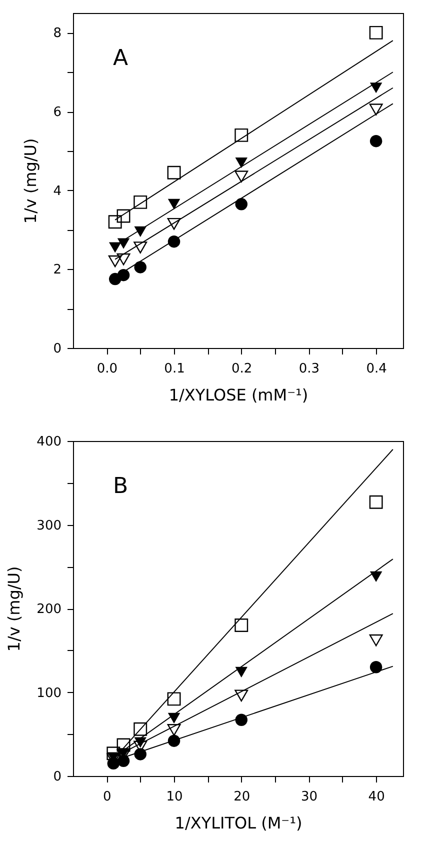 The height and width of the screenshot is (863, 439). What do you see at coordinates (376, 797) in the screenshot?
I see `x-tick-label: 40` at bounding box center [376, 797].